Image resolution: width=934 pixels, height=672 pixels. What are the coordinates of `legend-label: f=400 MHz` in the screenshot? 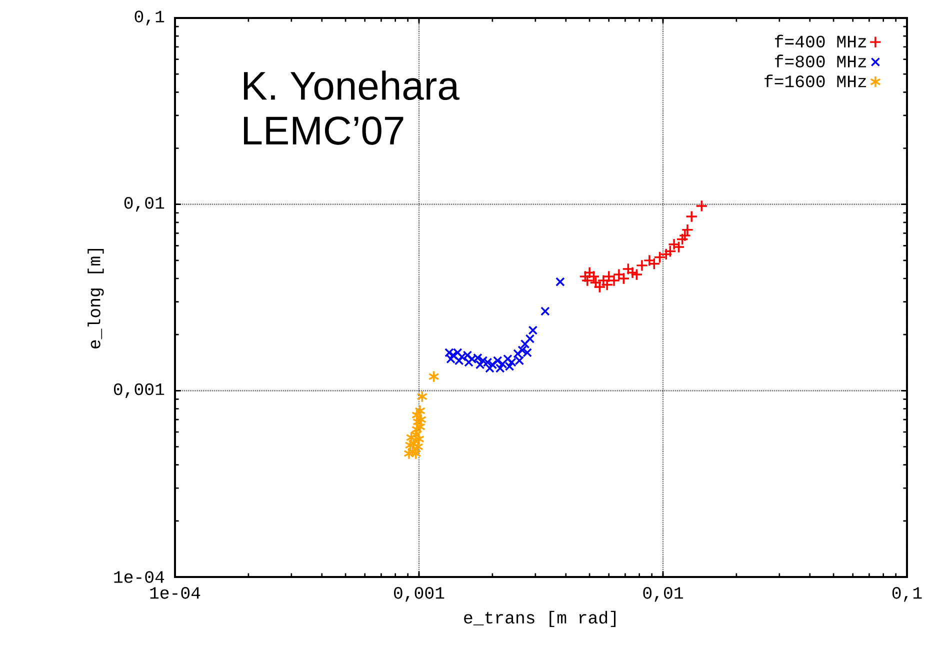 It's located at (820, 41).